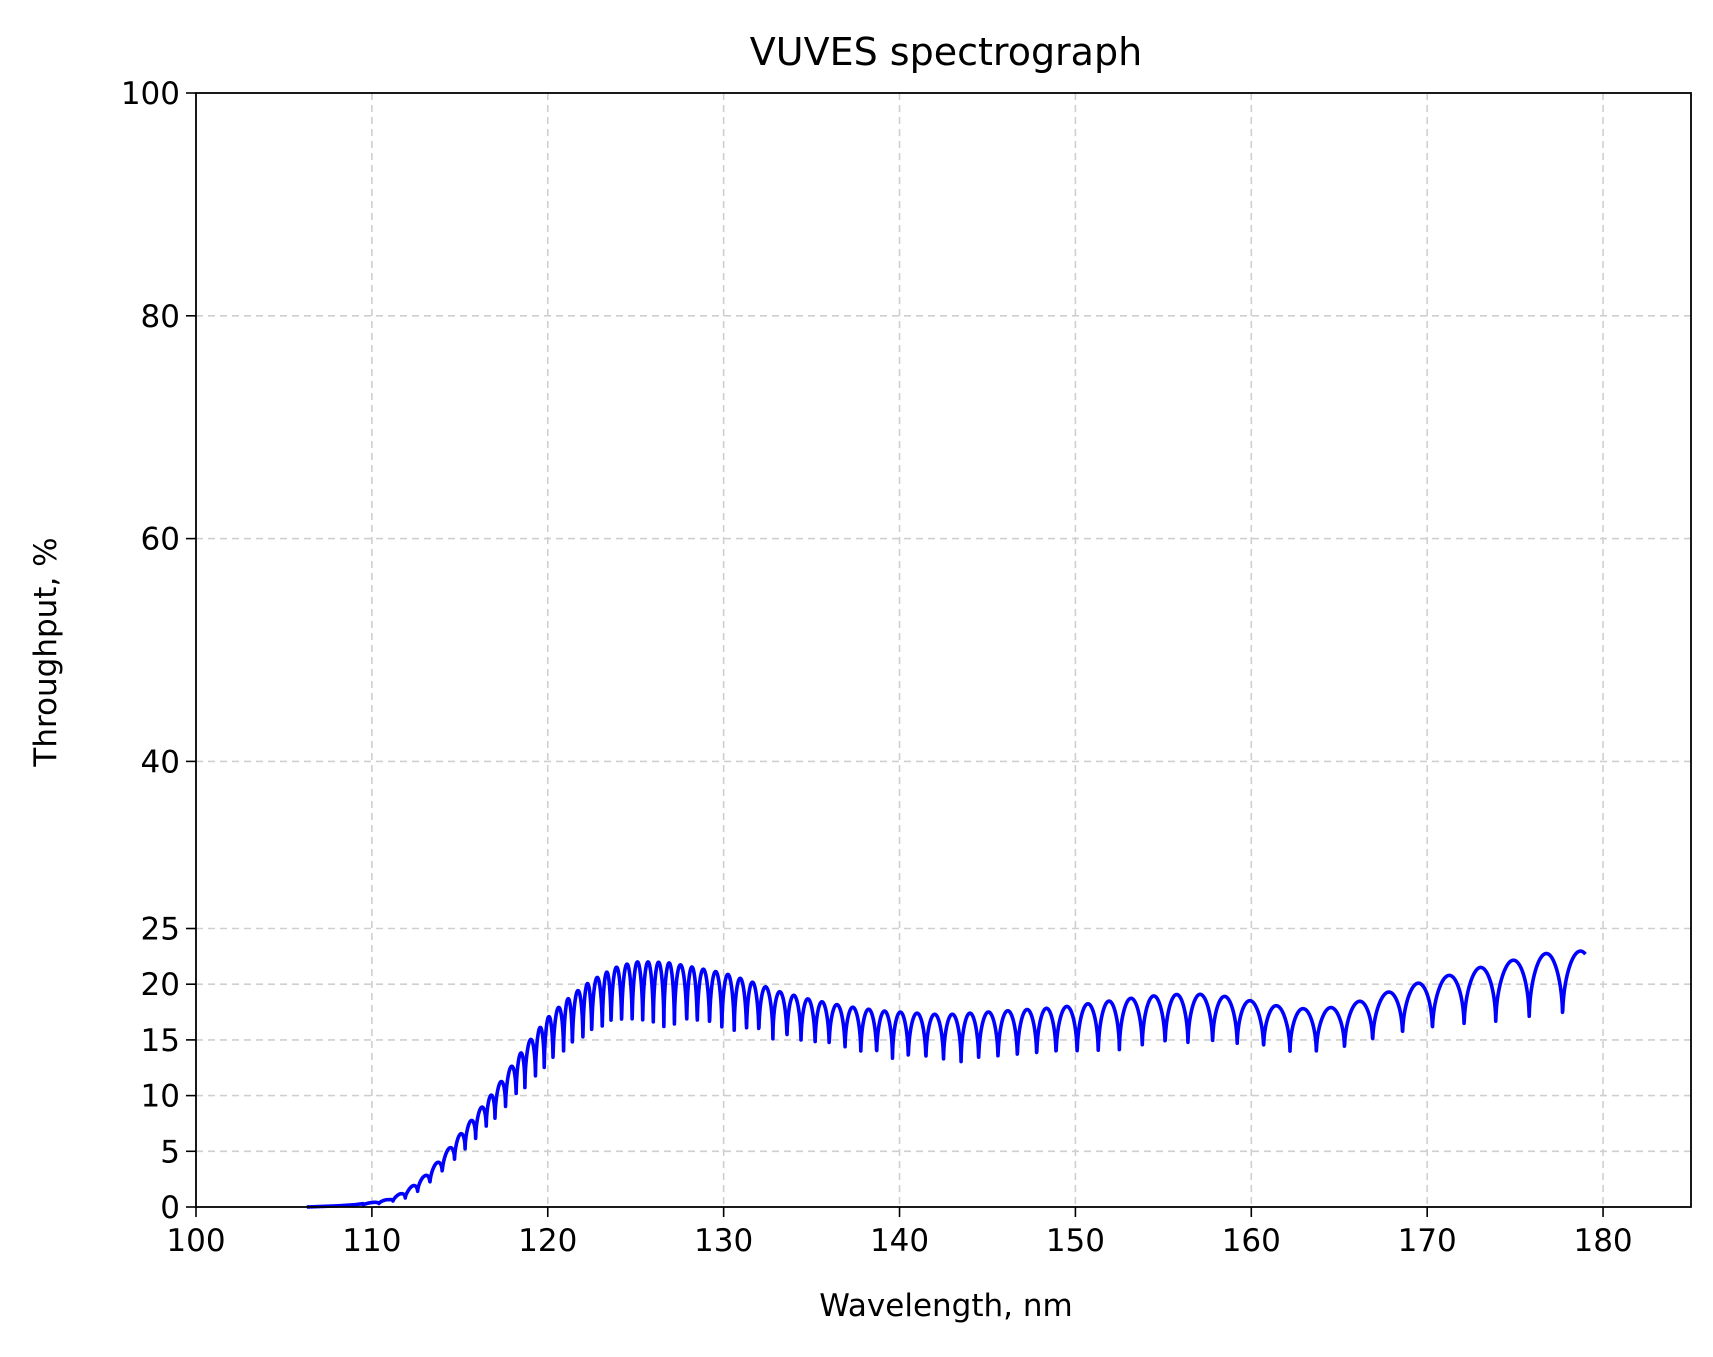 The height and width of the screenshot is (1357, 1713). What do you see at coordinates (946, 52) in the screenshot?
I see `chart-title: VUVES spectrograph` at bounding box center [946, 52].